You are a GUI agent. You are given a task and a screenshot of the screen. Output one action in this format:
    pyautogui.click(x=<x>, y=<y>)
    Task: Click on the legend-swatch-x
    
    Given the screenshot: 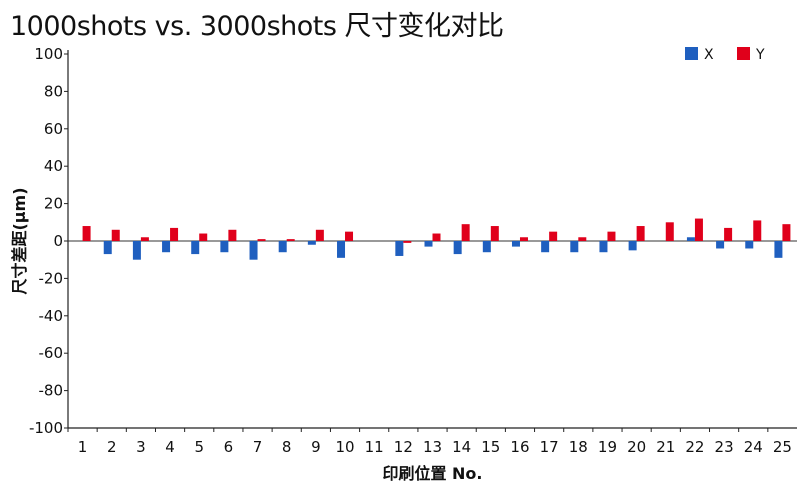 What is the action you would take?
    pyautogui.click(x=691, y=53)
    